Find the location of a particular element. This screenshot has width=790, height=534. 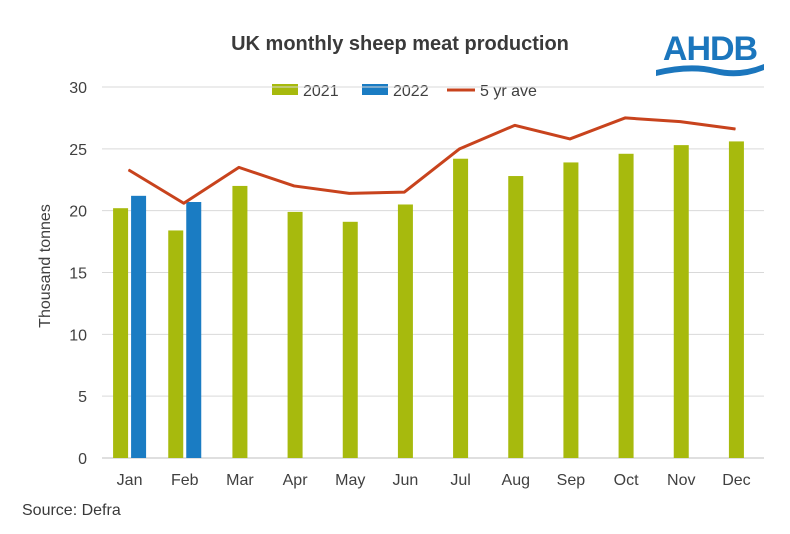

x-tick-label: Jul is located at coordinates (460, 480).